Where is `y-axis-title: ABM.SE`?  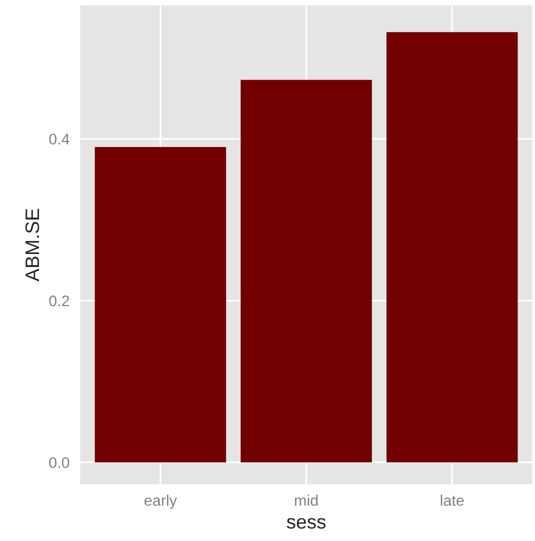
y-axis-title: ABM.SE is located at coordinates (32, 245).